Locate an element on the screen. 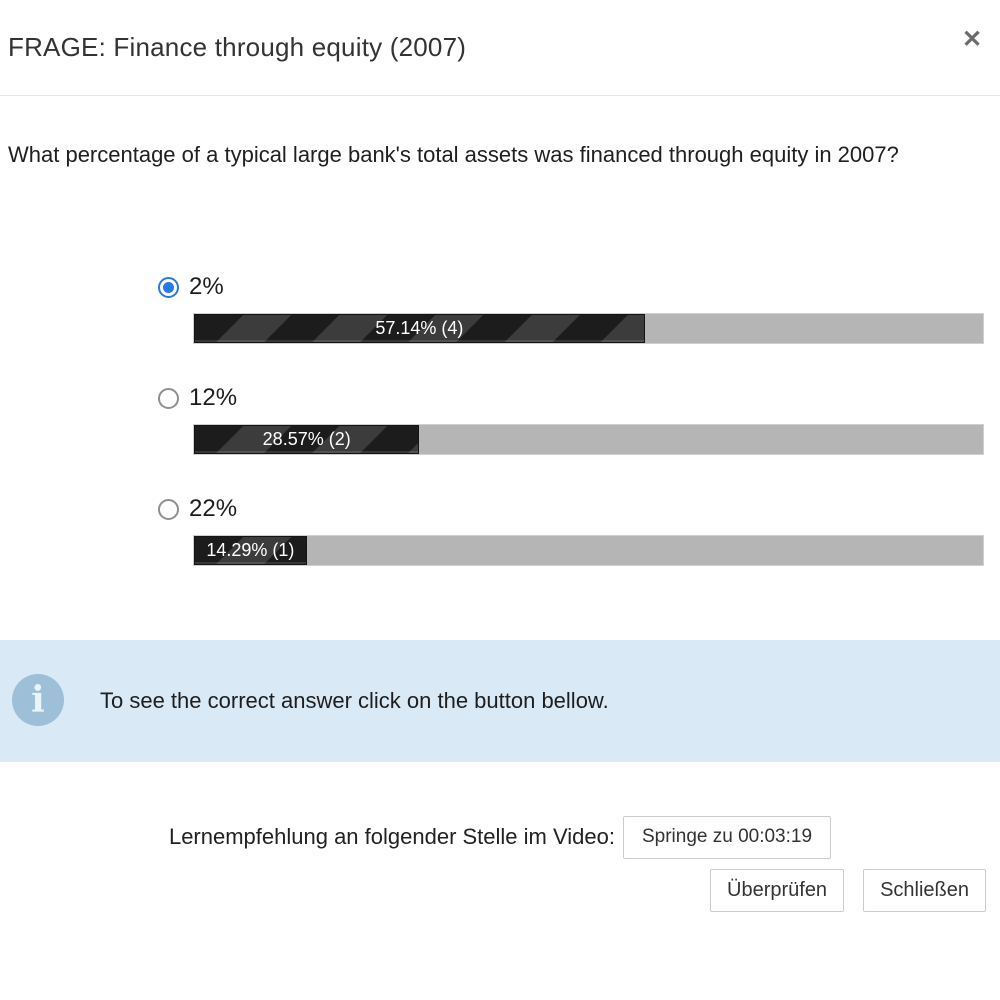 The image size is (1000, 1000). close-icon: ✕ is located at coordinates (972, 39).